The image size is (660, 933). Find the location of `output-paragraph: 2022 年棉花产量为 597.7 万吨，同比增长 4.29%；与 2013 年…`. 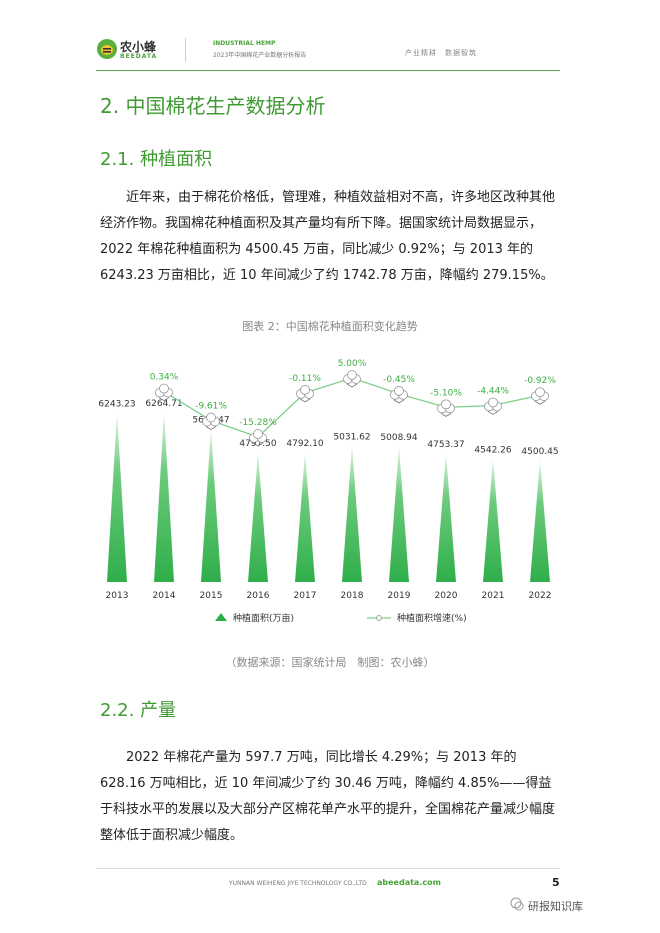

output-paragraph: 2022 年棉花产量为 597.7 万吨，同比增长 4.29%；与 2013 年… is located at coordinates (328, 796).